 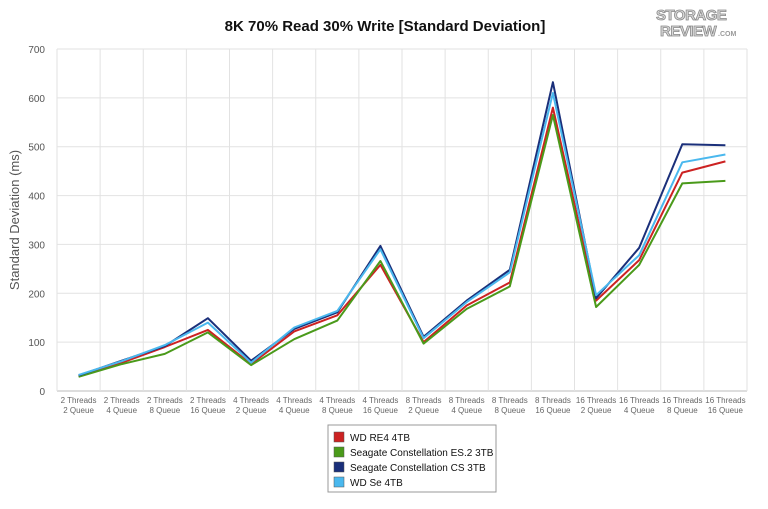 I want to click on y-tick-label: 600, so click(x=36, y=99).